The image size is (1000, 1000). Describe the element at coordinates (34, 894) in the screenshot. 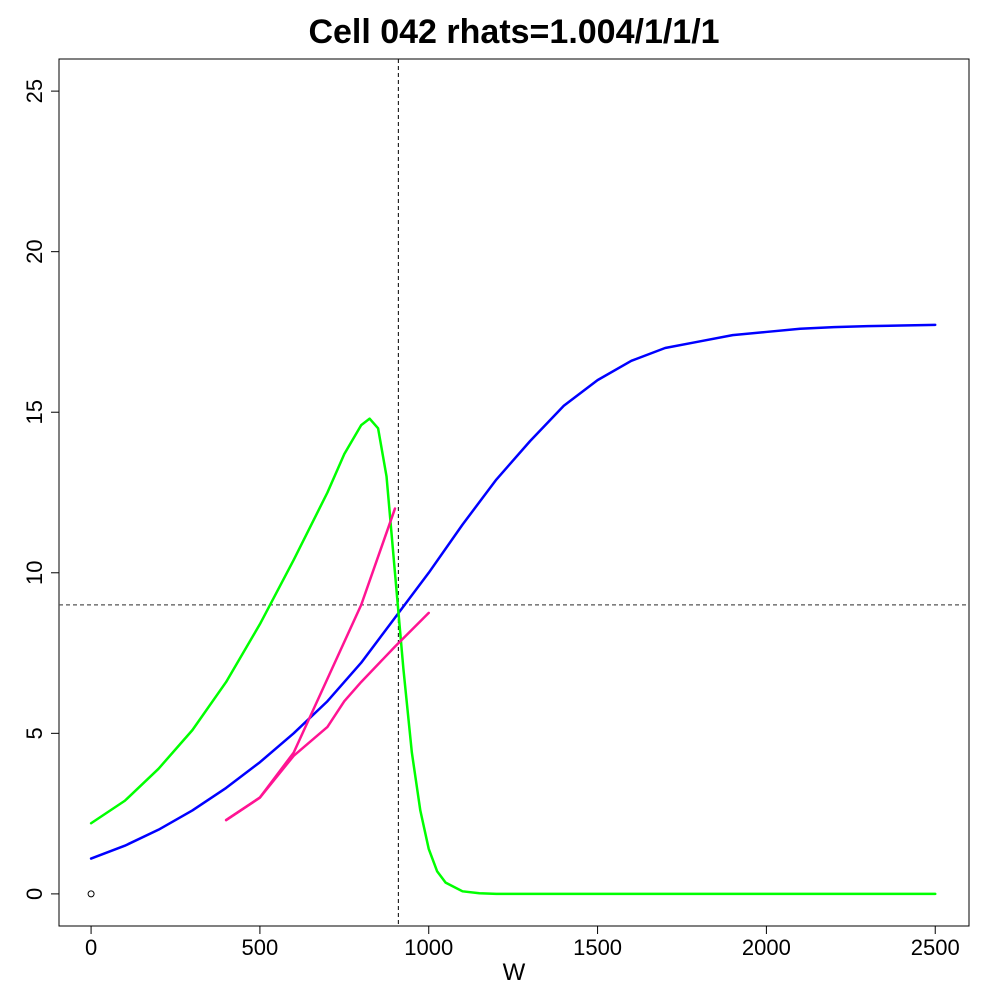

I see `y-tick-label: 0` at that location.